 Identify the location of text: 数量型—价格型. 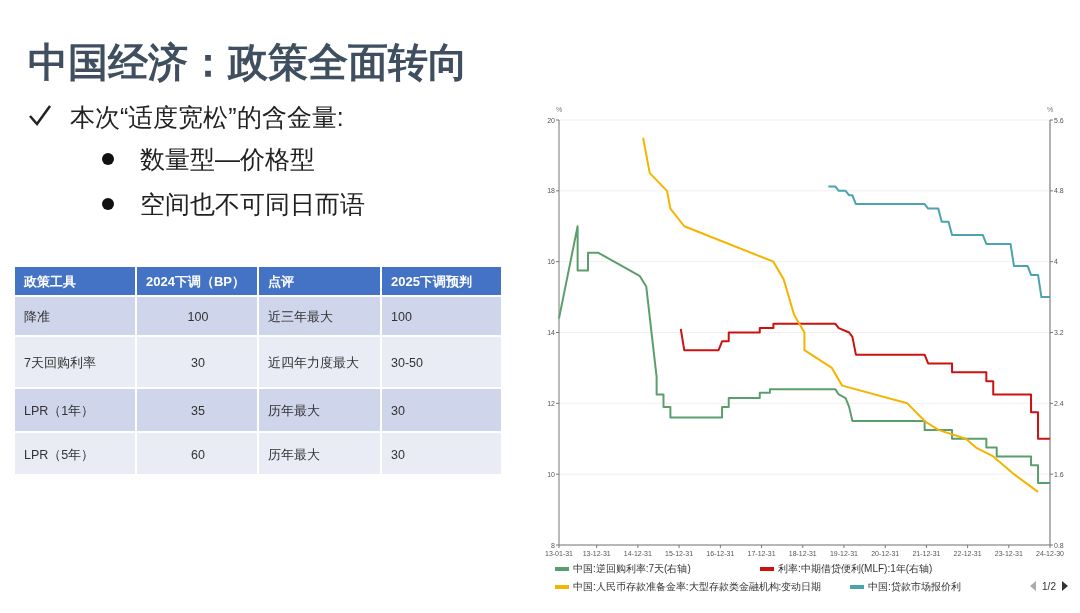
(227, 159).